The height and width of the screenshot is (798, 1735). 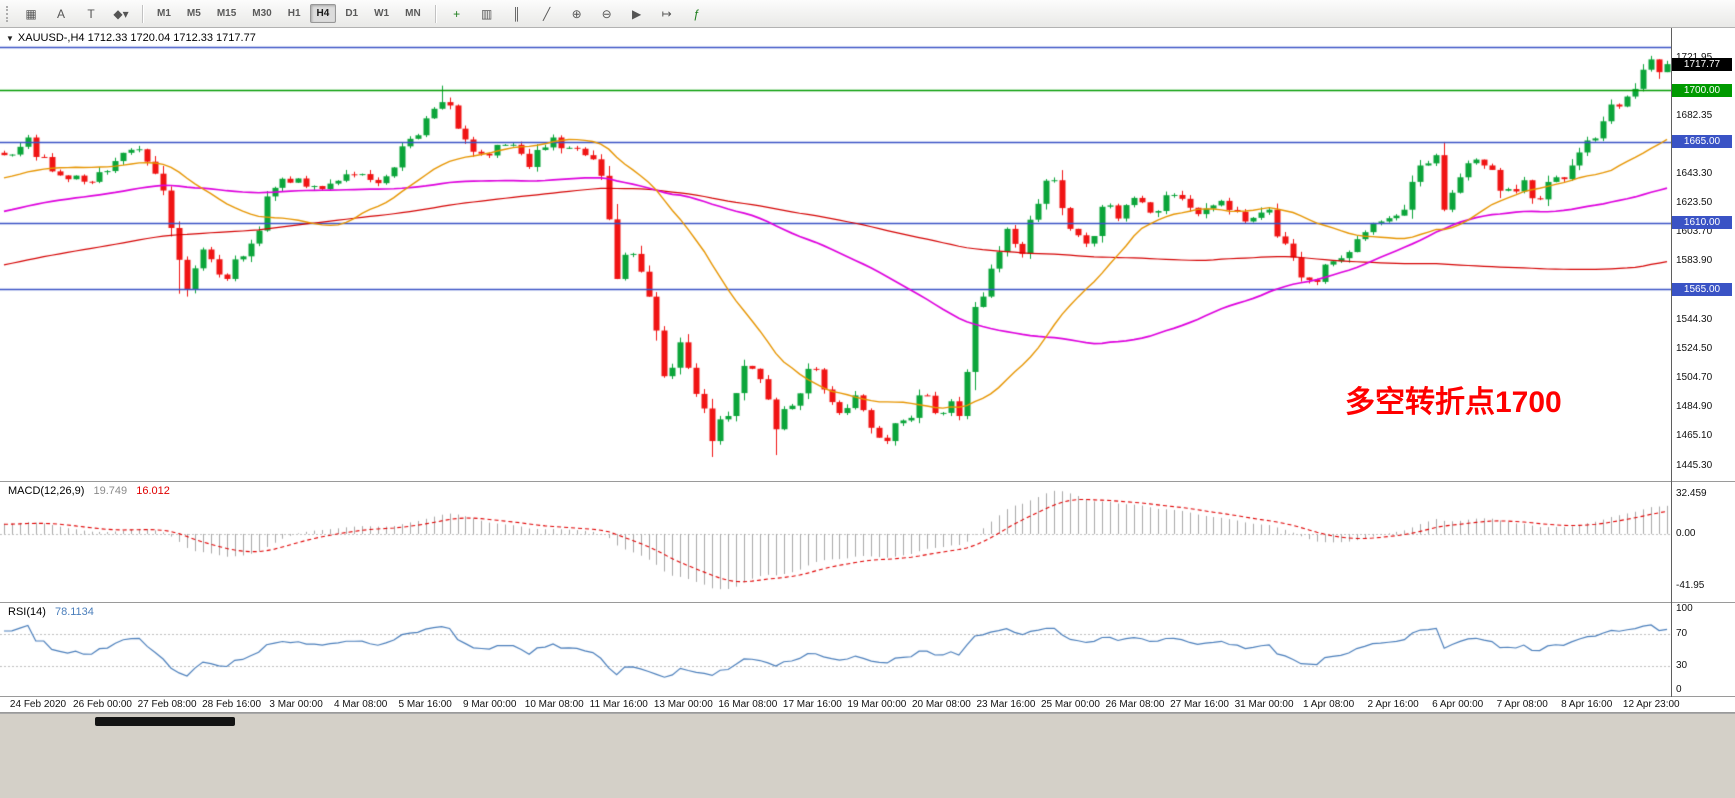 I want to click on new-order-button: +, so click(x=457, y=13).